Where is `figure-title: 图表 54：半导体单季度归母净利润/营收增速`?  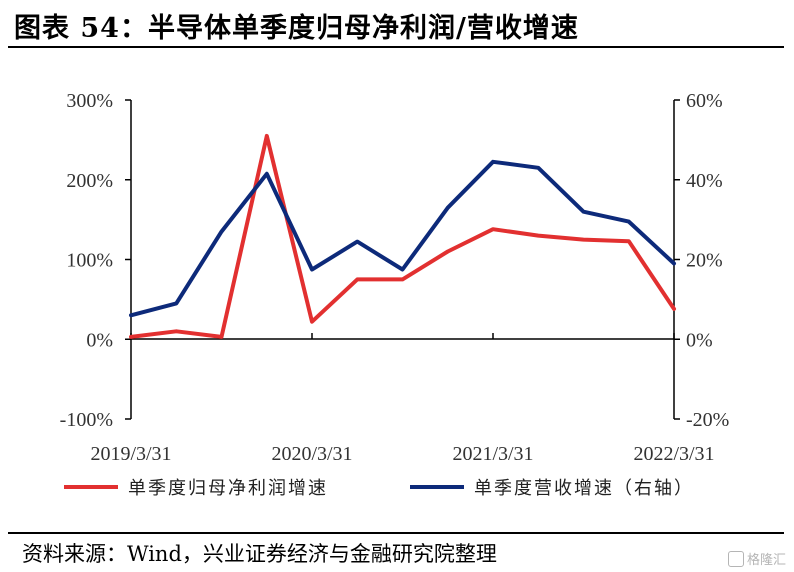
figure-title: 图表 54：半导体单季度归母净利润/营收增速 is located at coordinates (296, 28).